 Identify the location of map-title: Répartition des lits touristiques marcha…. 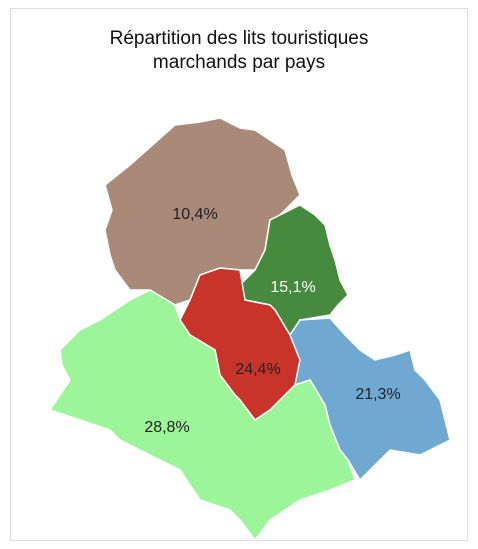
(239, 50).